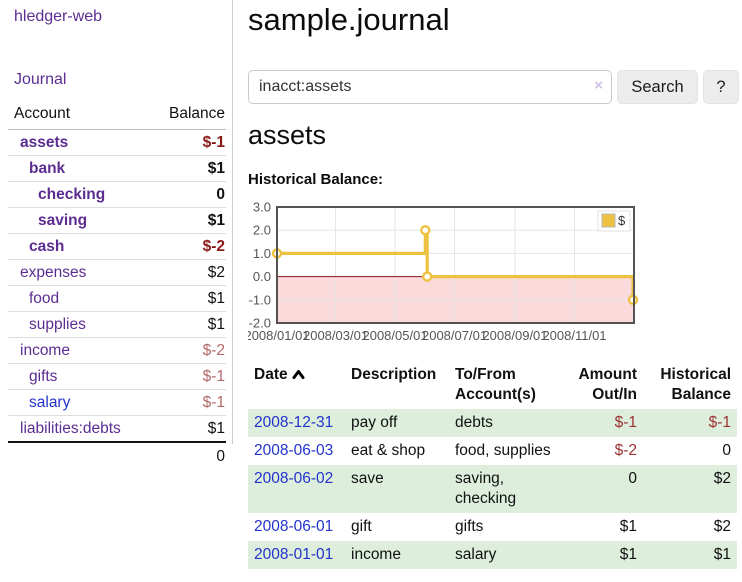 This screenshot has height=582, width=742. Describe the element at coordinates (719, 422) in the screenshot. I see `transaction-balance: $-1` at that location.